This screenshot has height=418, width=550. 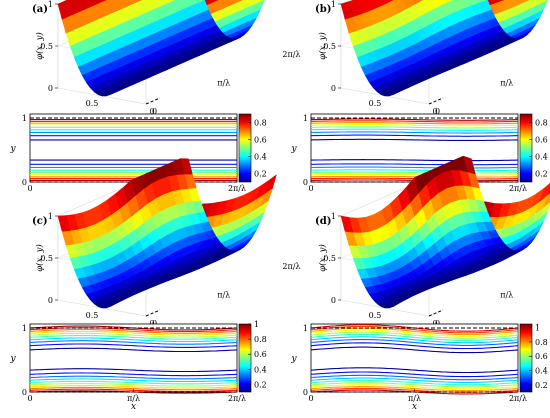 What do you see at coordinates (418, 368) in the screenshot?
I see `contour-plot-7: 0 π/λ 2π/λ x 0 1 y 0.2 0.4 0.6 0.8 1` at bounding box center [418, 368].